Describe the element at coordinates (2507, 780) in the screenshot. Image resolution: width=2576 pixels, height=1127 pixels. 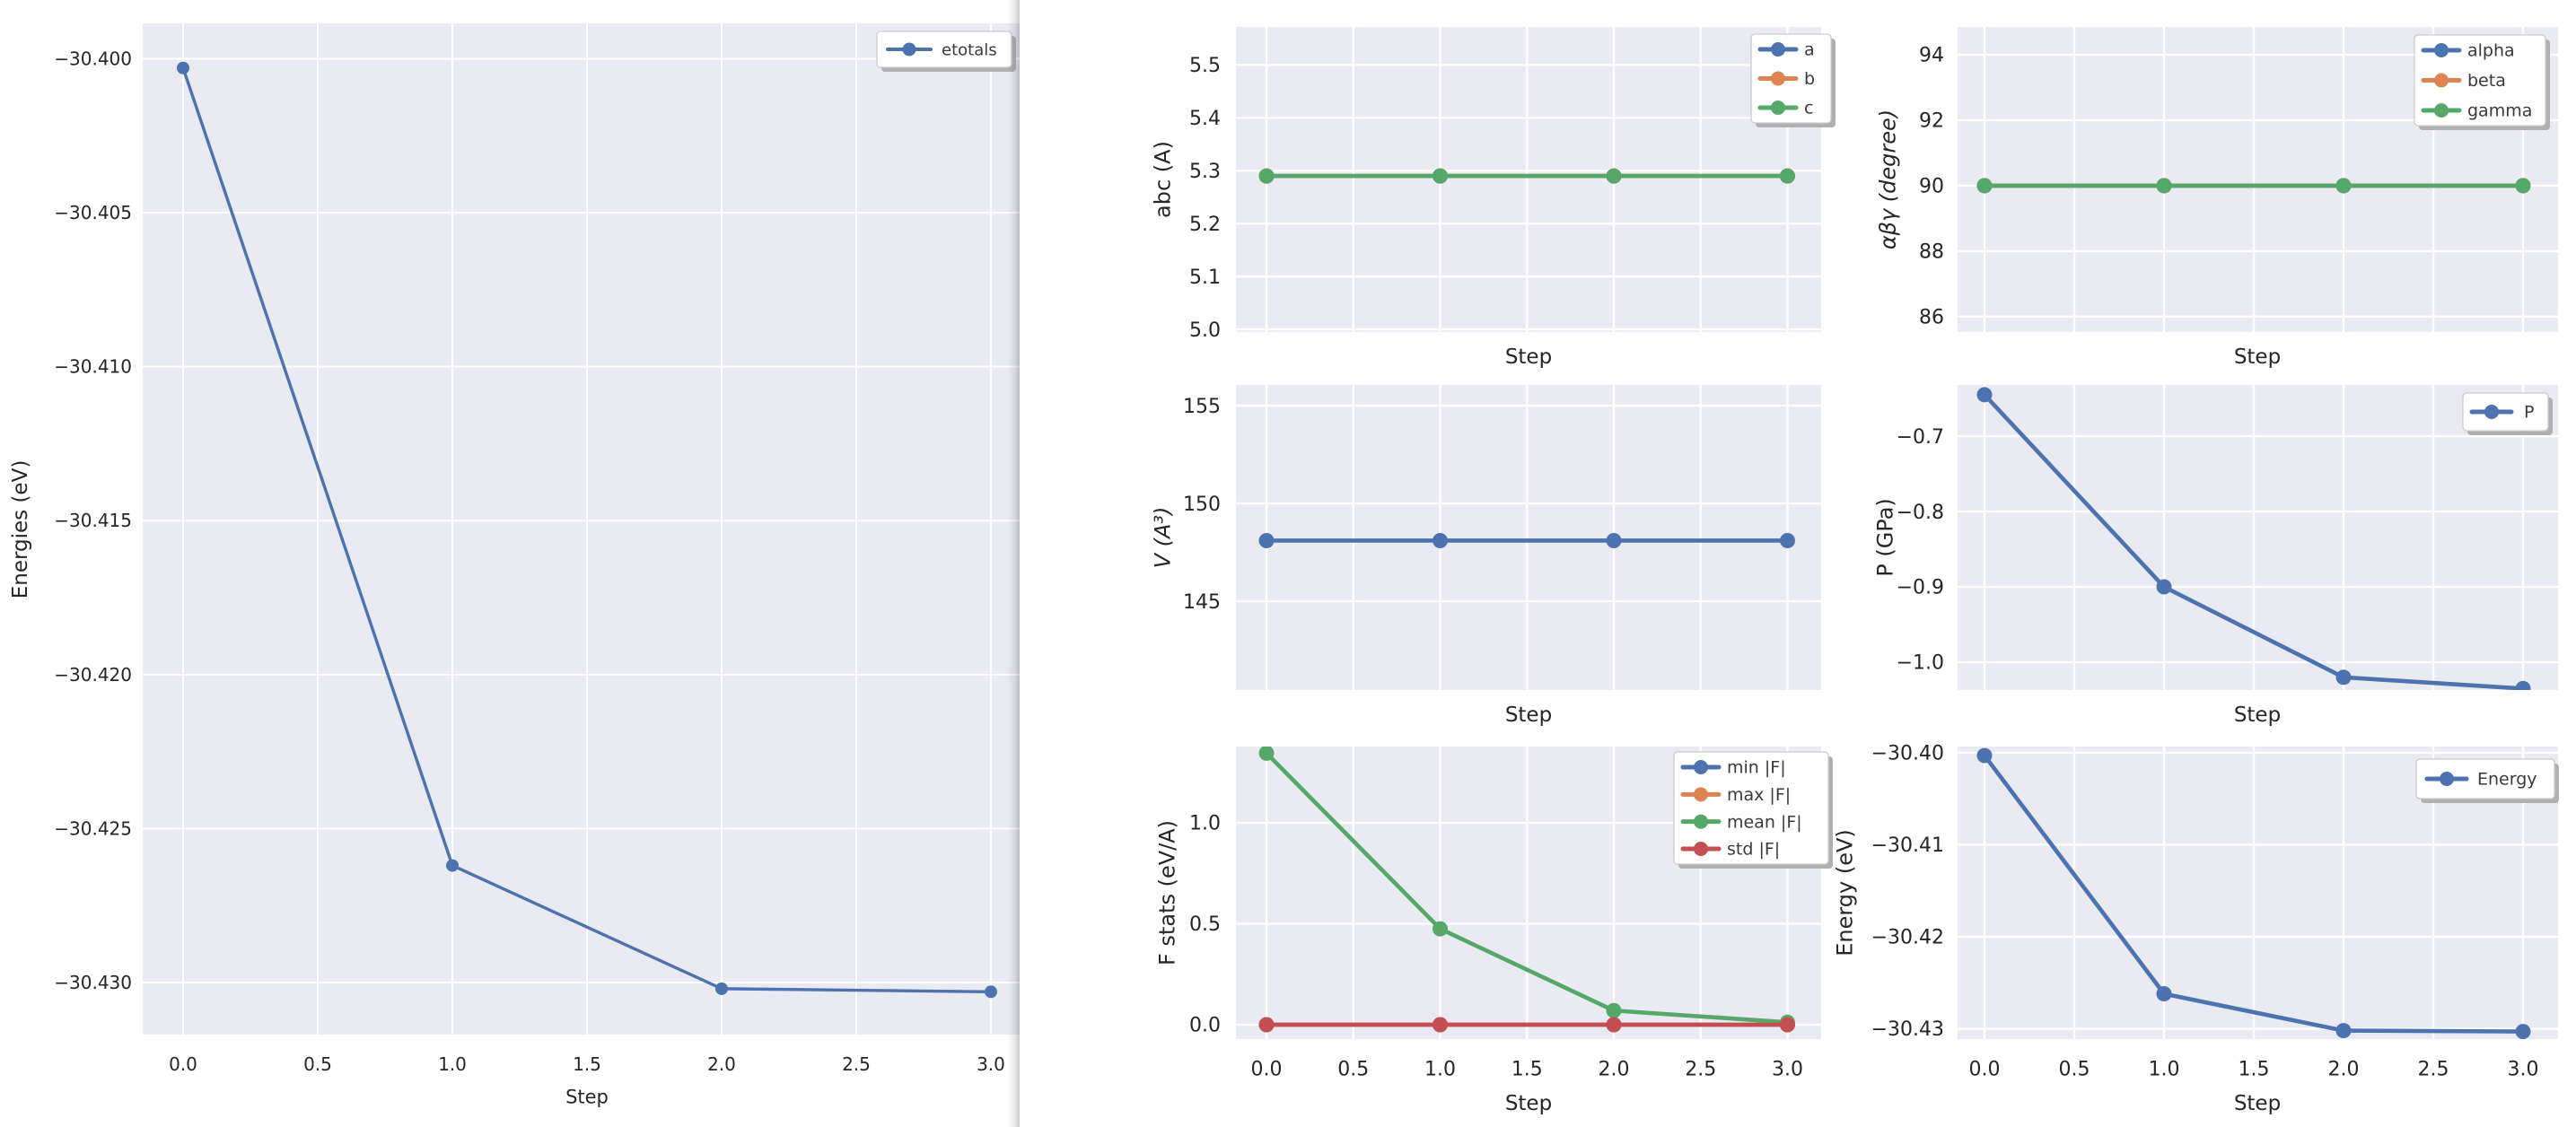
I see `legend-label-Energy: Energy` at that location.